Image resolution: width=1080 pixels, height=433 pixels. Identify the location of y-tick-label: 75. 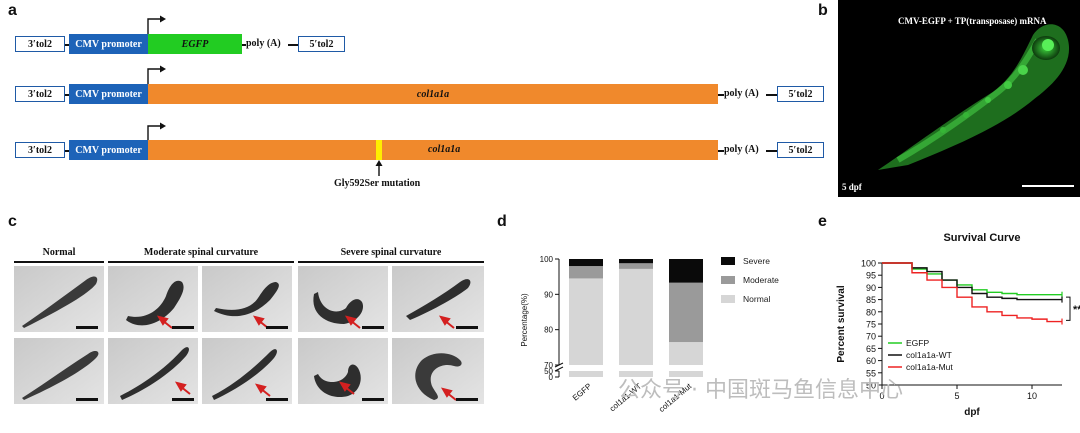
(871, 325).